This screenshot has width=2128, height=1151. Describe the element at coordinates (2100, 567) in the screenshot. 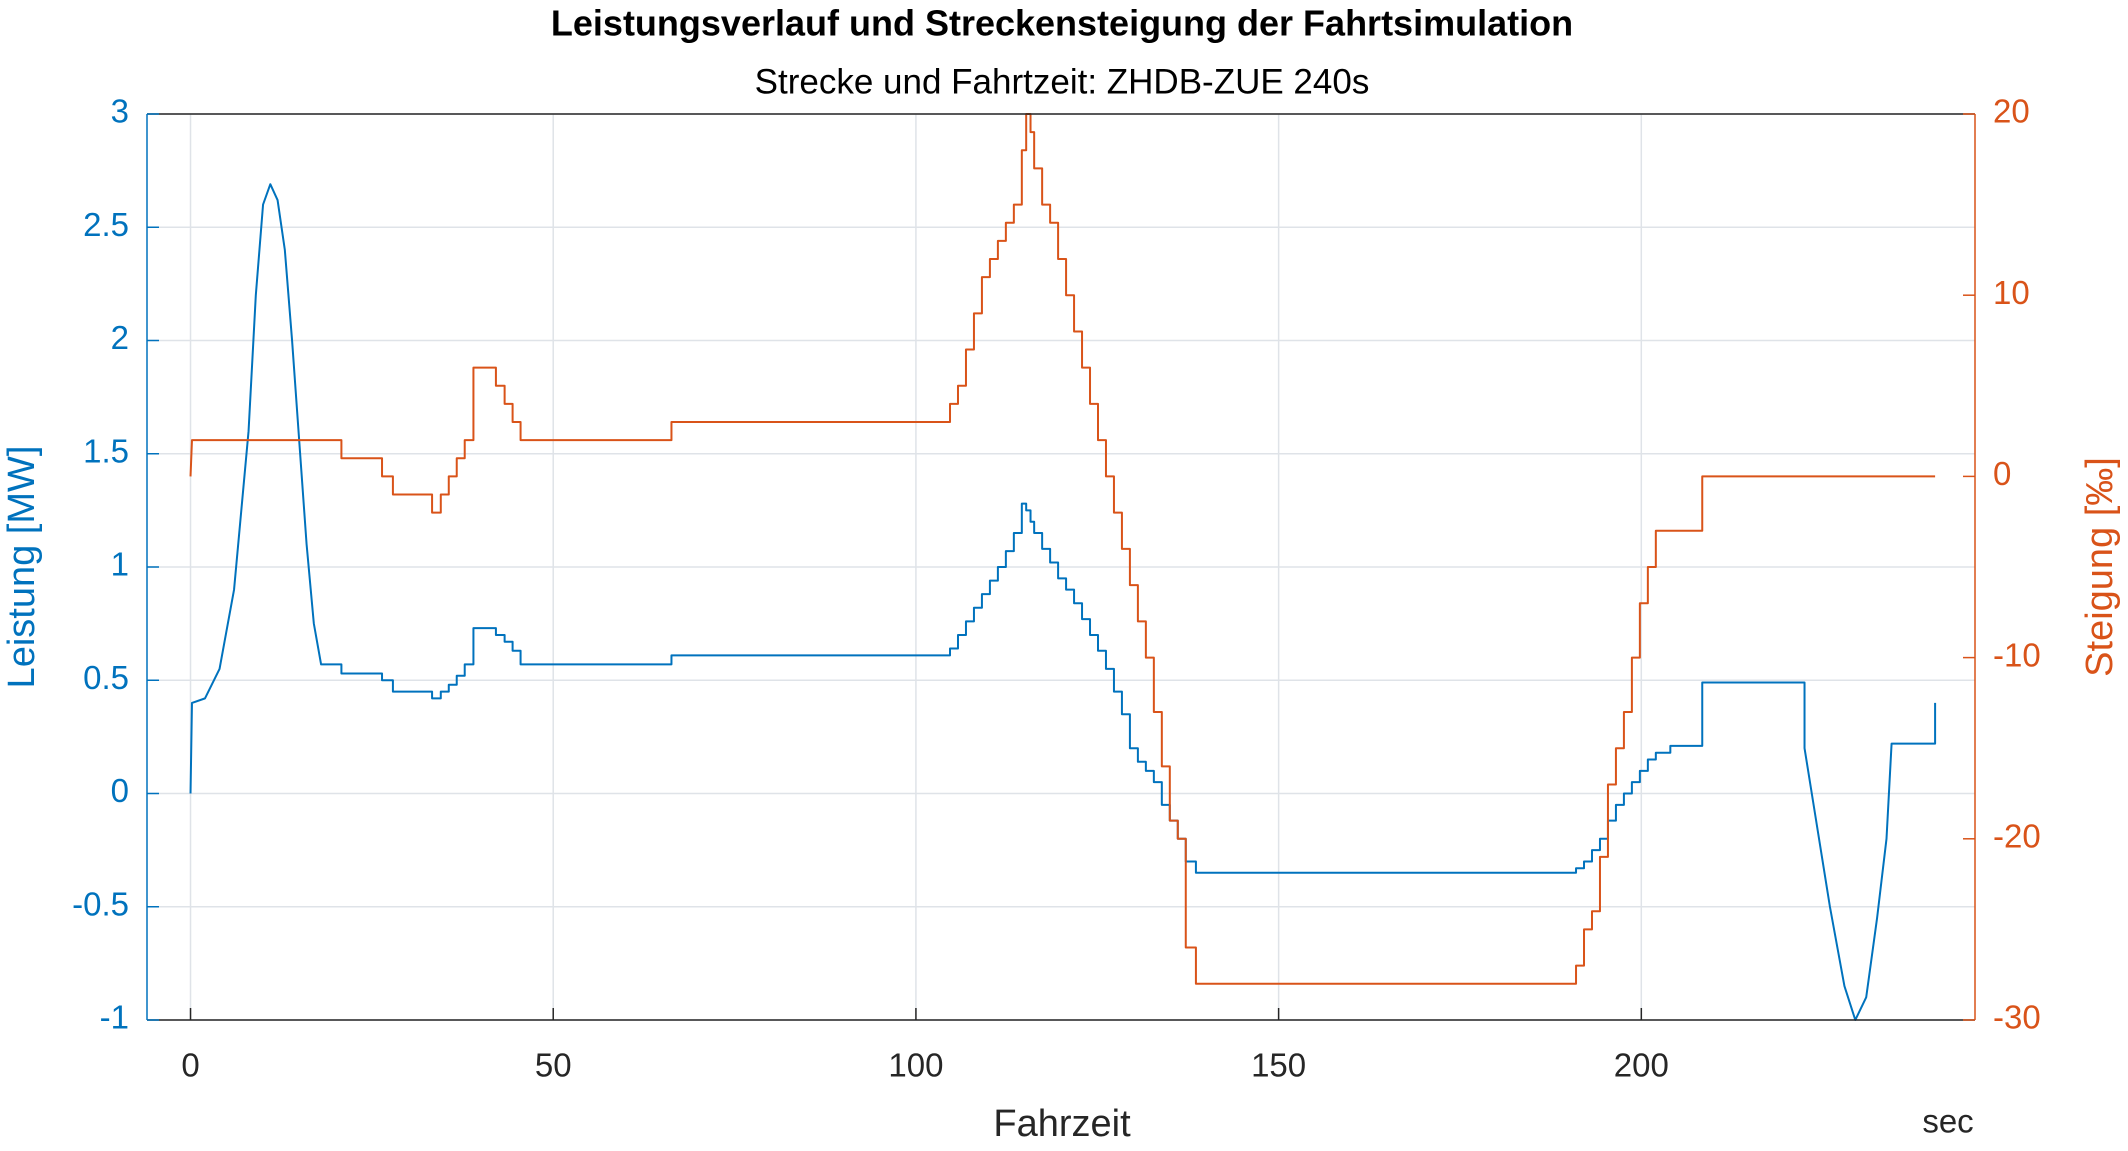

I see `y2-axis-label: Steigung [‰]` at that location.